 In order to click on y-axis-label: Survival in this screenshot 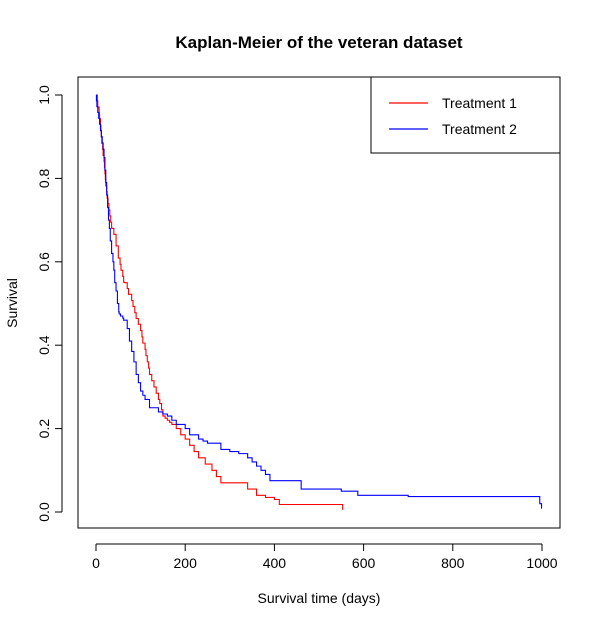, I will do `click(12, 303)`.